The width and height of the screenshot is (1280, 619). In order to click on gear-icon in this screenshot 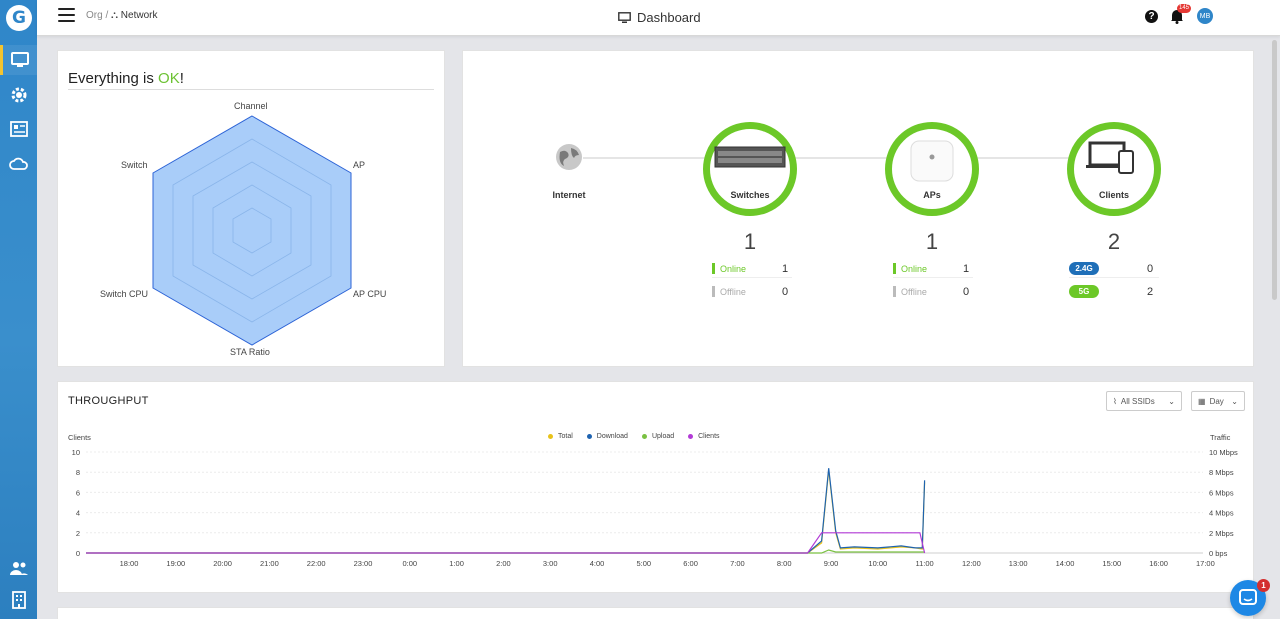, I will do `click(18, 95)`.